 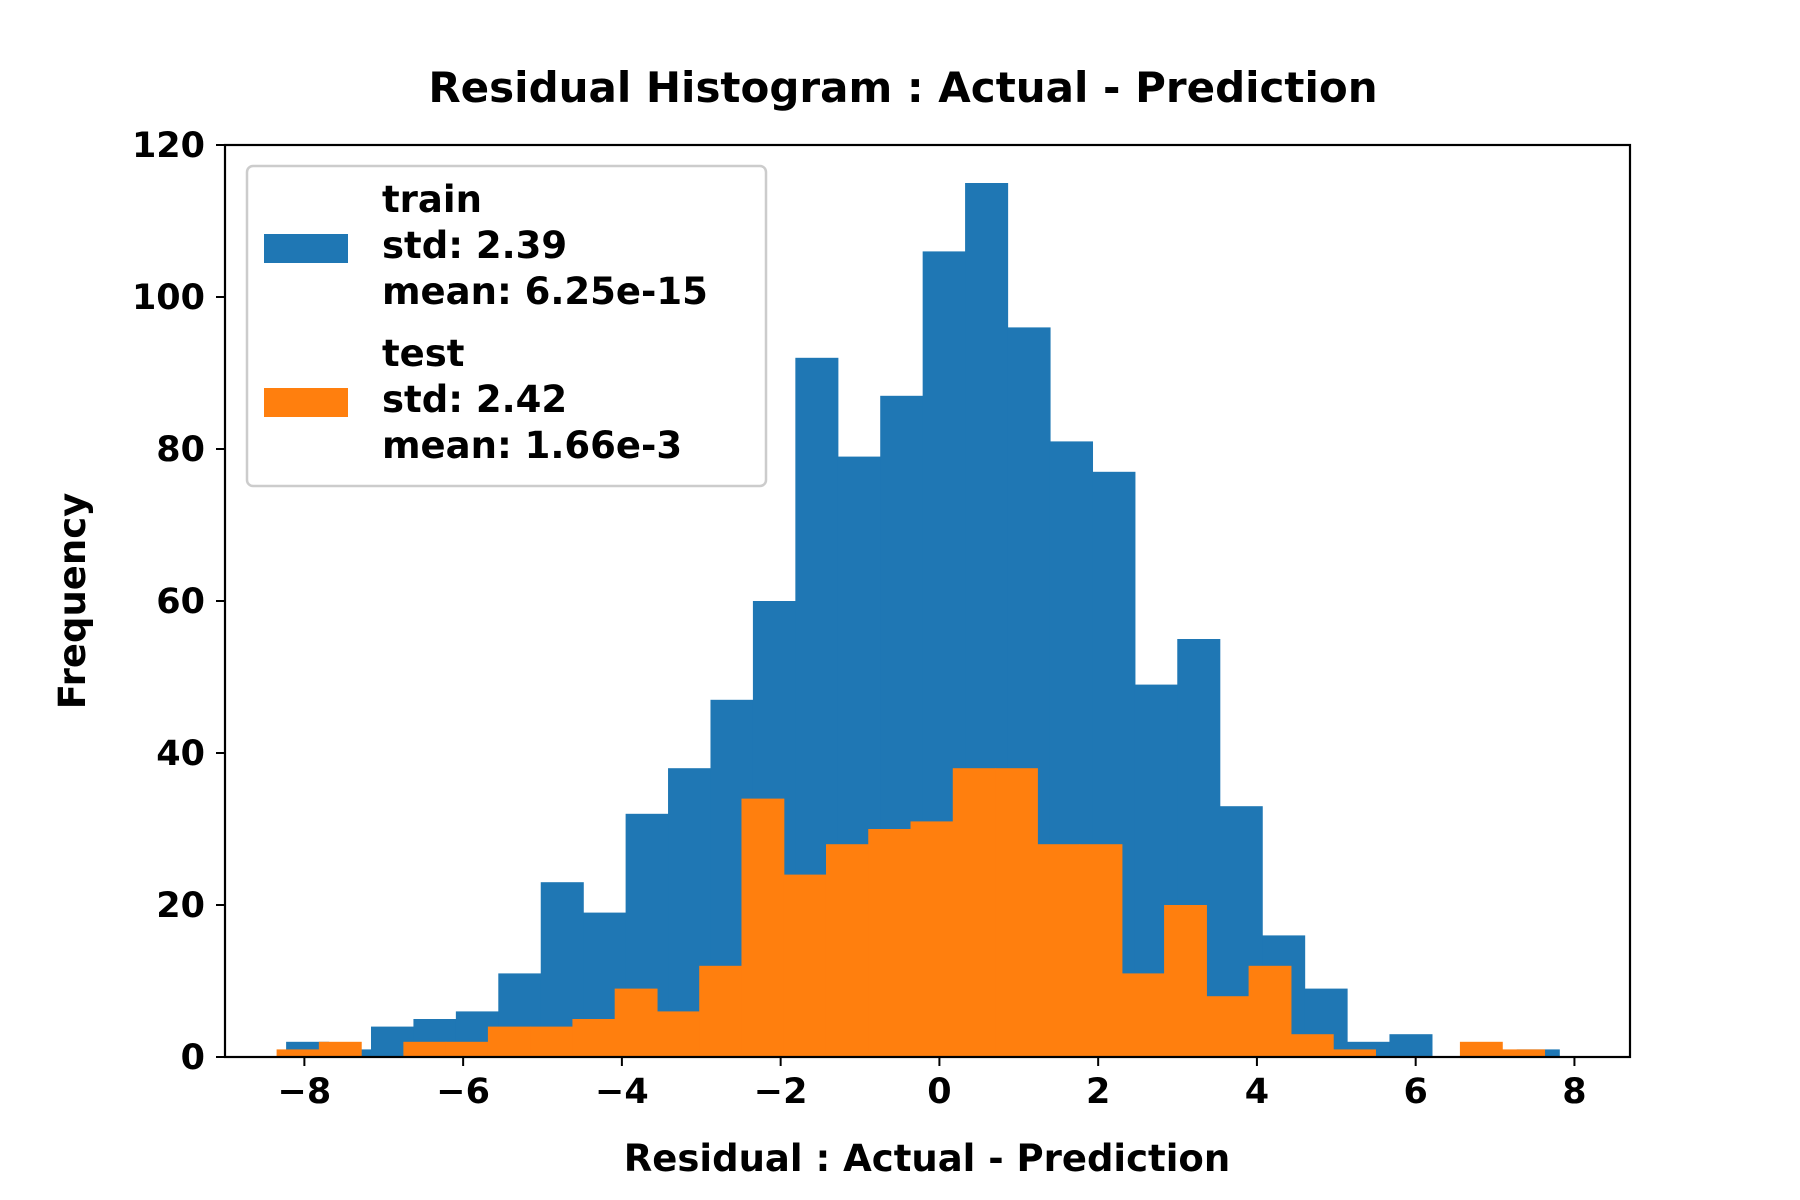 I want to click on legend-test-name: test, so click(x=423, y=353).